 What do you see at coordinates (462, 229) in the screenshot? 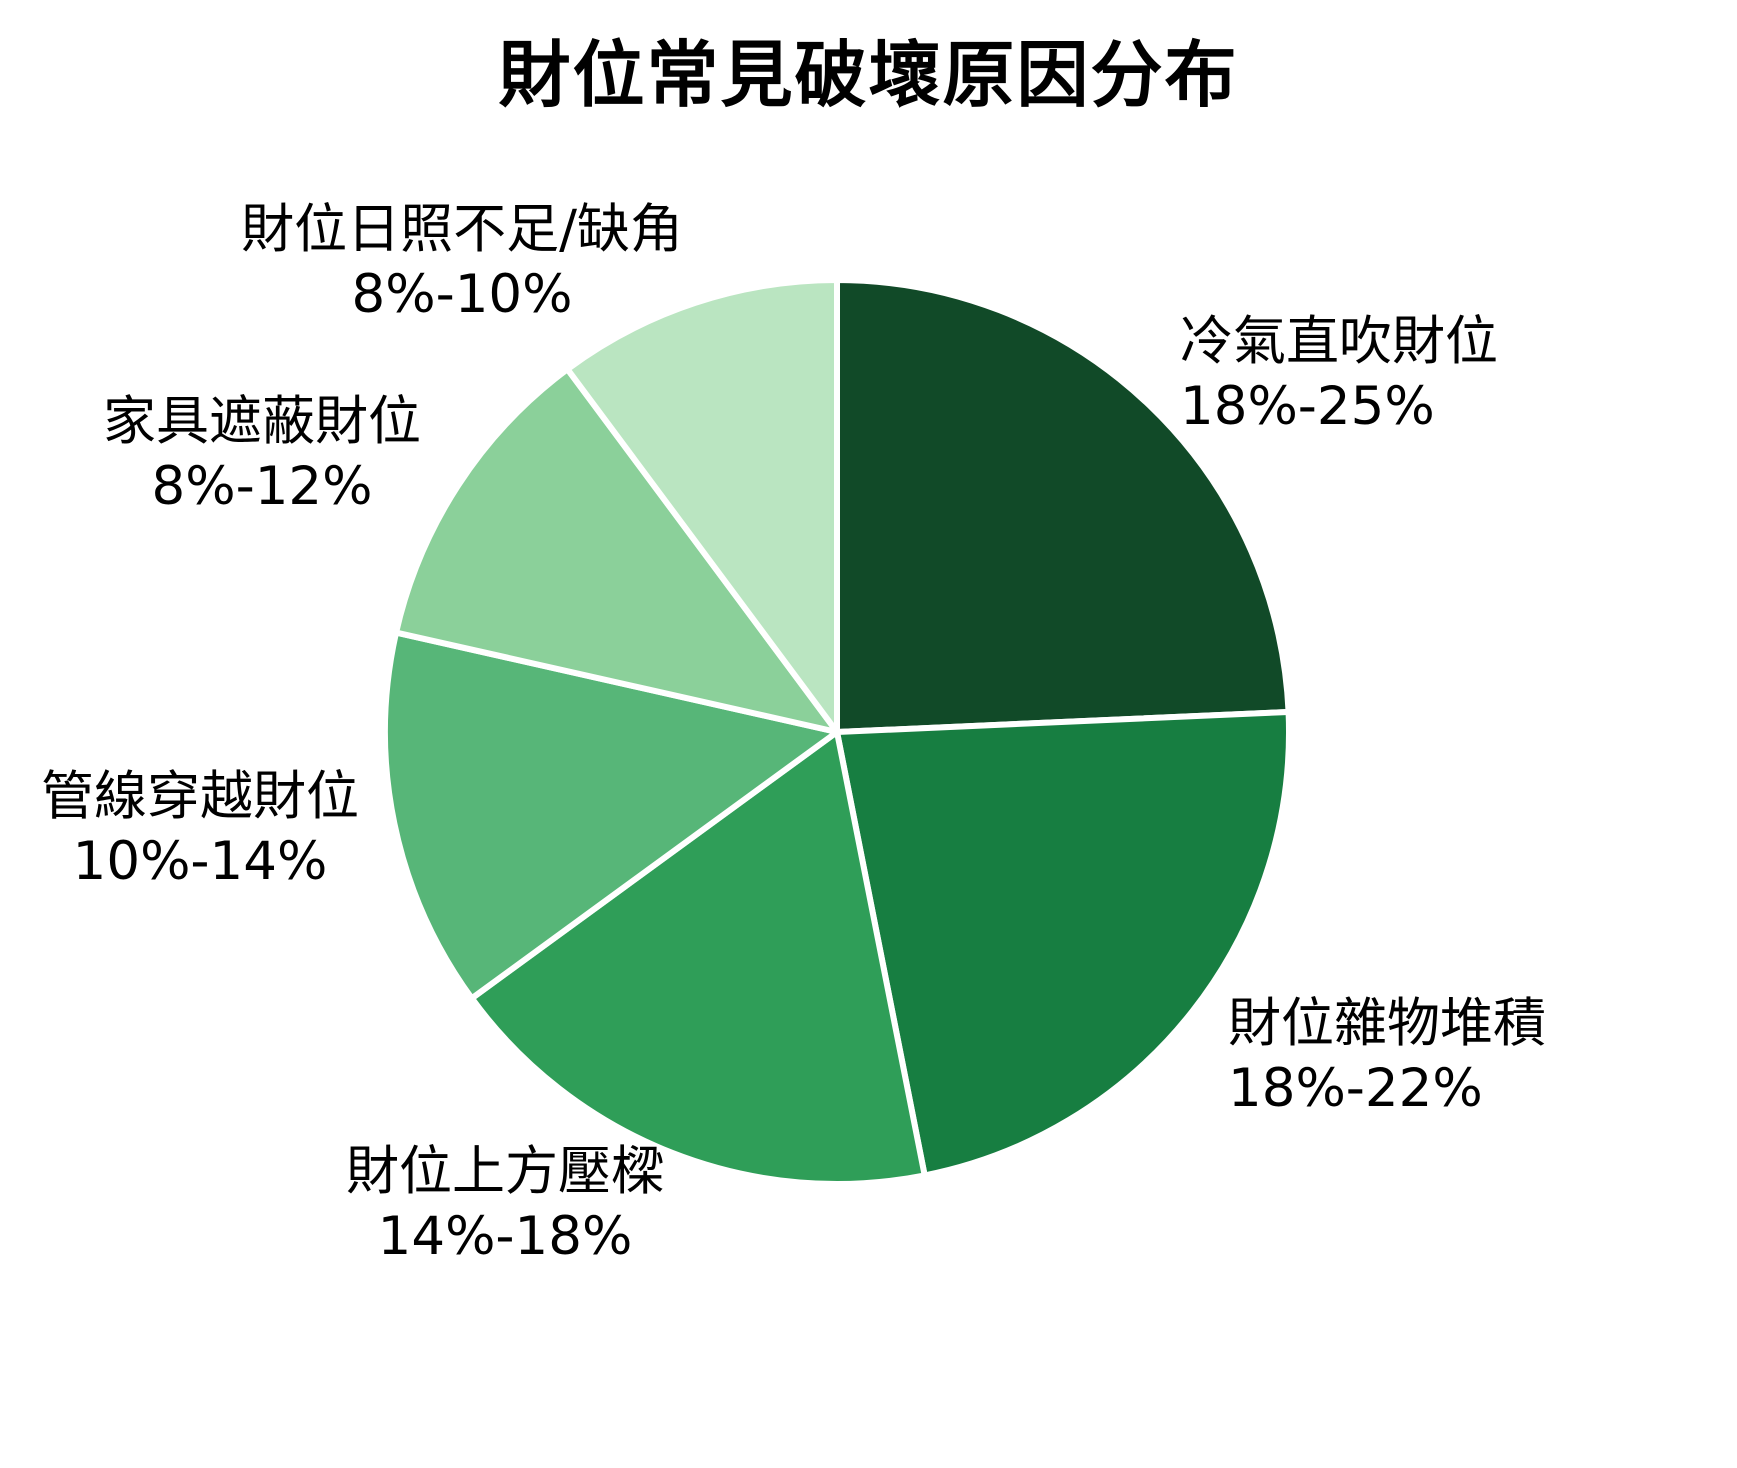
I see `pie-label-text: 財位日照不足/缺角` at bounding box center [462, 229].